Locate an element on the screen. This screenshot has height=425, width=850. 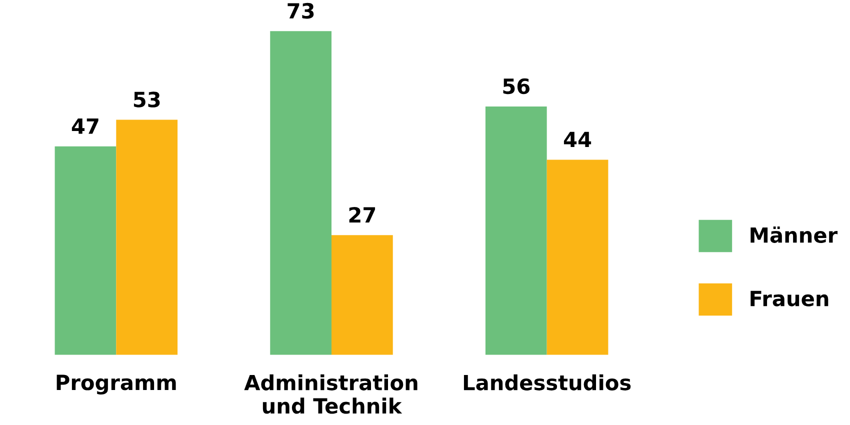
x-tick-label: Landesstudios is located at coordinates (547, 382).